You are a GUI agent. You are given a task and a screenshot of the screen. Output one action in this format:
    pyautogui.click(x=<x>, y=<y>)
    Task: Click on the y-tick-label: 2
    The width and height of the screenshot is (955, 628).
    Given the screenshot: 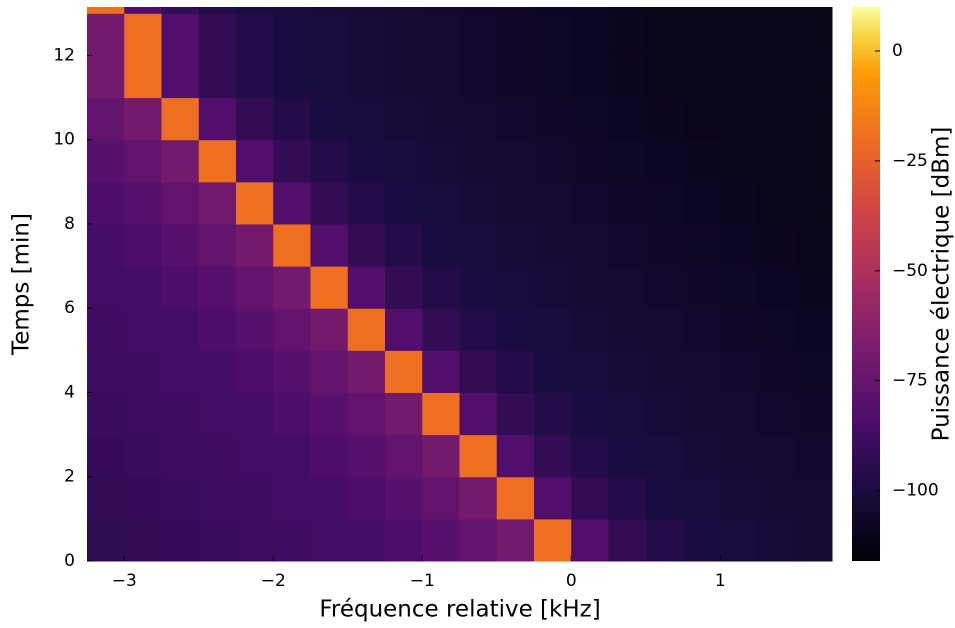 What is the action you would take?
    pyautogui.click(x=69, y=477)
    